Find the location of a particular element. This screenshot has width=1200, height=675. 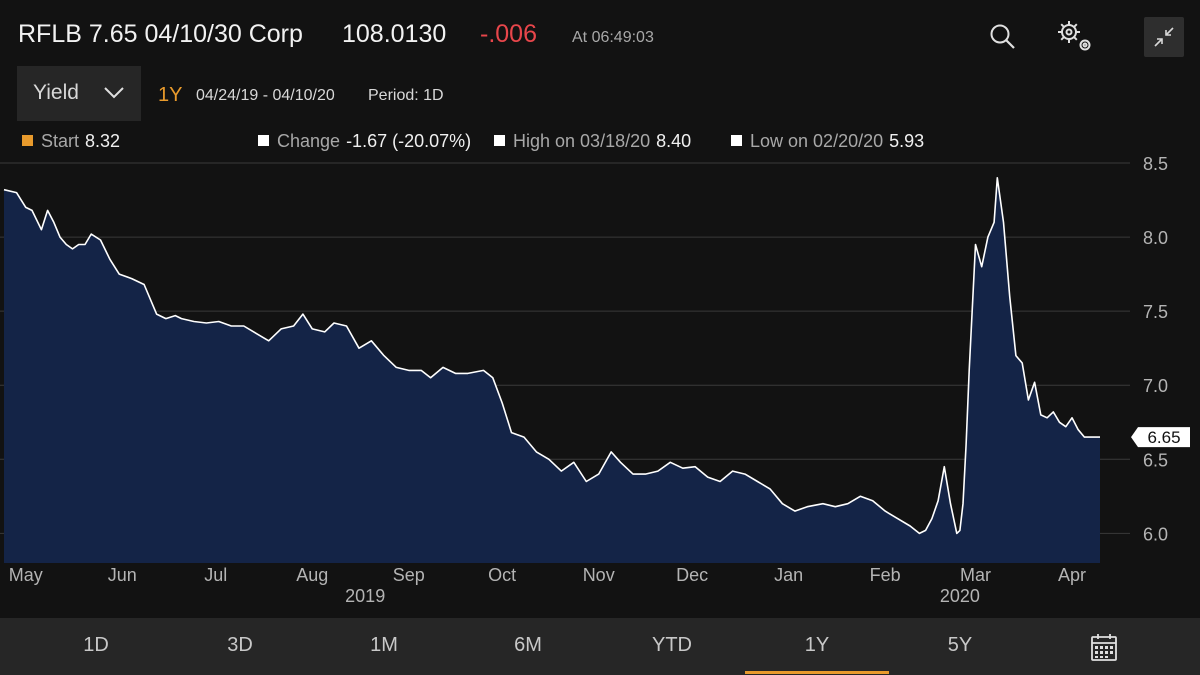

calendar-icon is located at coordinates (1104, 647).